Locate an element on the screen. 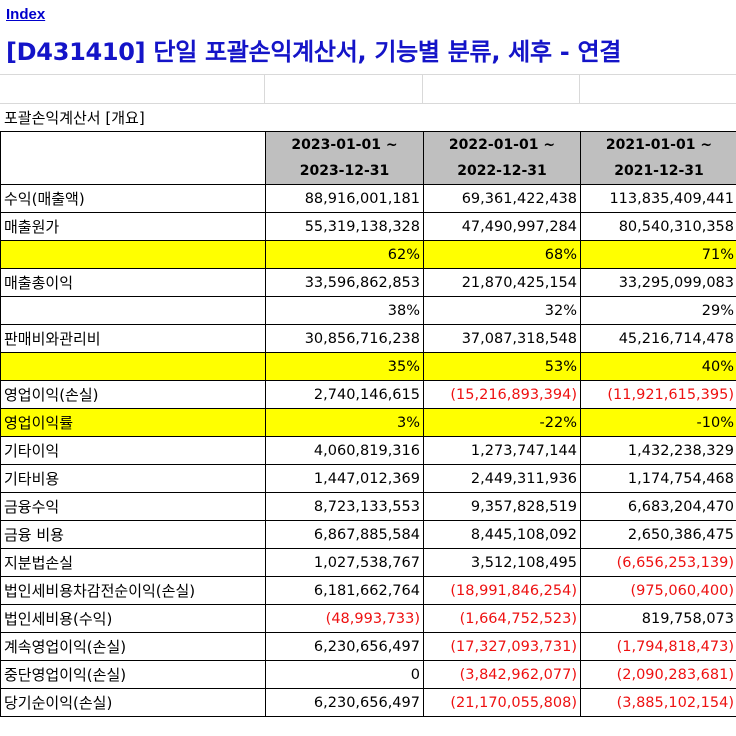 The image size is (736, 736). section-label: 포괄손익계산서 [개요] is located at coordinates (74, 118).